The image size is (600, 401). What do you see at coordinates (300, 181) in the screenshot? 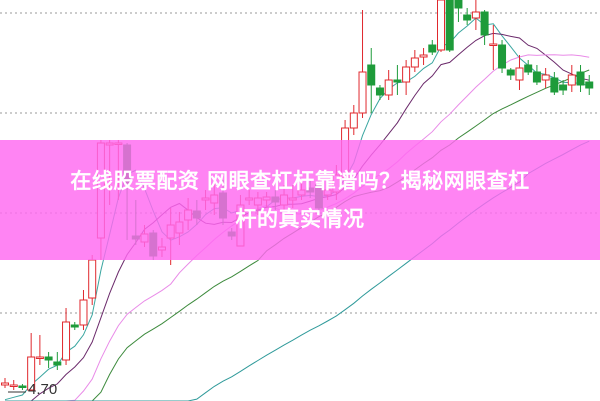
I see `banner-title-line-1: 在线股票配资 网眼查杠杆靠谱吗？揭秘网眼查杠` at bounding box center [300, 181].